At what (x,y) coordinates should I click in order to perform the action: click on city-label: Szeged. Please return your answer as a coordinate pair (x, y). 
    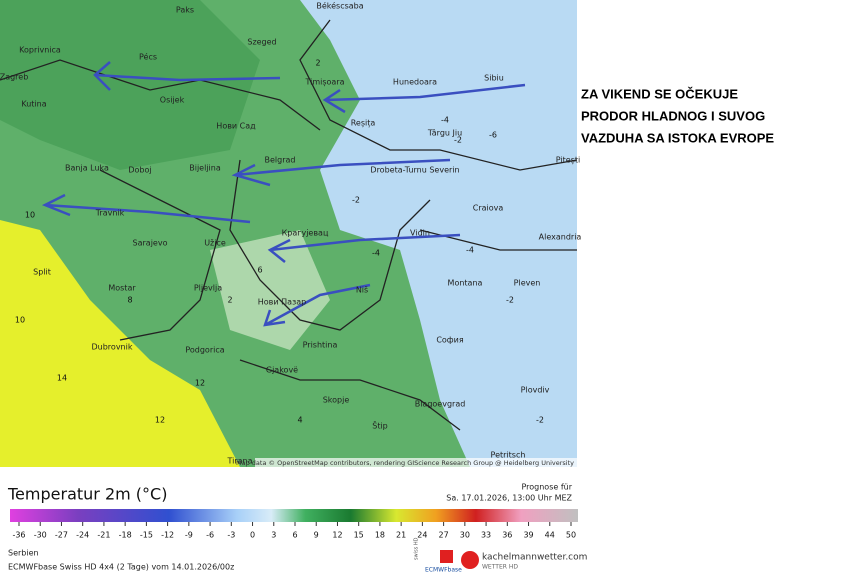
    Looking at the image, I should click on (261, 42).